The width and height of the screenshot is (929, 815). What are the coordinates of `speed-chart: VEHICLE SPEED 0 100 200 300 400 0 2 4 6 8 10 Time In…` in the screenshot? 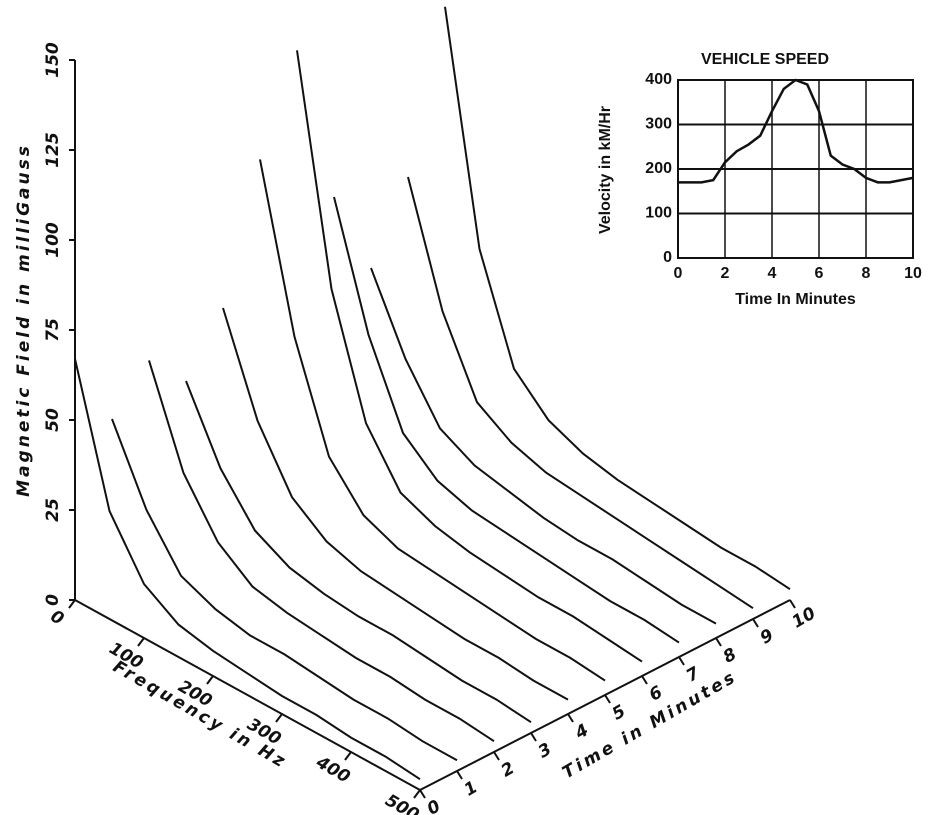 It's located at (759, 179).